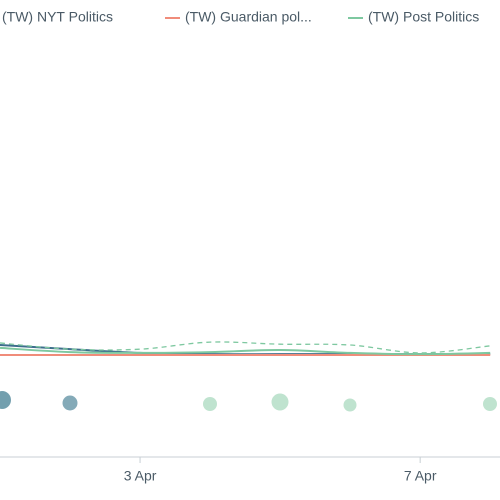  What do you see at coordinates (248, 401) in the screenshot?
I see `event-markers` at bounding box center [248, 401].